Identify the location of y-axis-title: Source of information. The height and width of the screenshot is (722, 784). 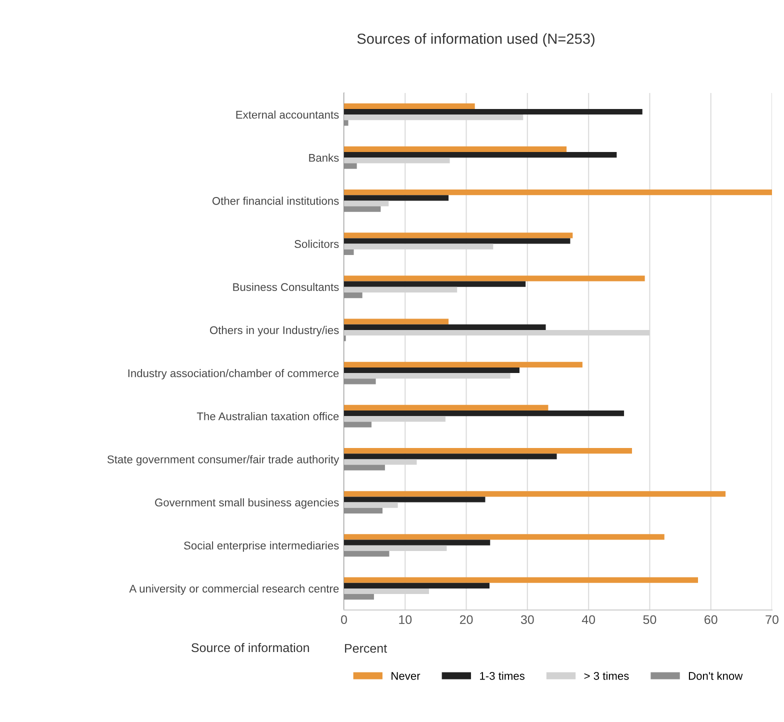
(250, 647).